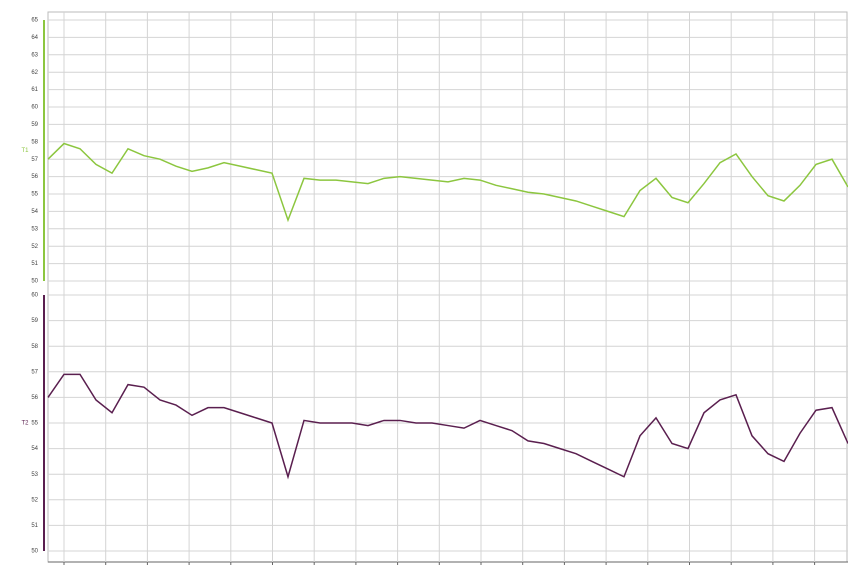  Describe the element at coordinates (34, 73) in the screenshot. I see `y-tick-label: 62` at that location.